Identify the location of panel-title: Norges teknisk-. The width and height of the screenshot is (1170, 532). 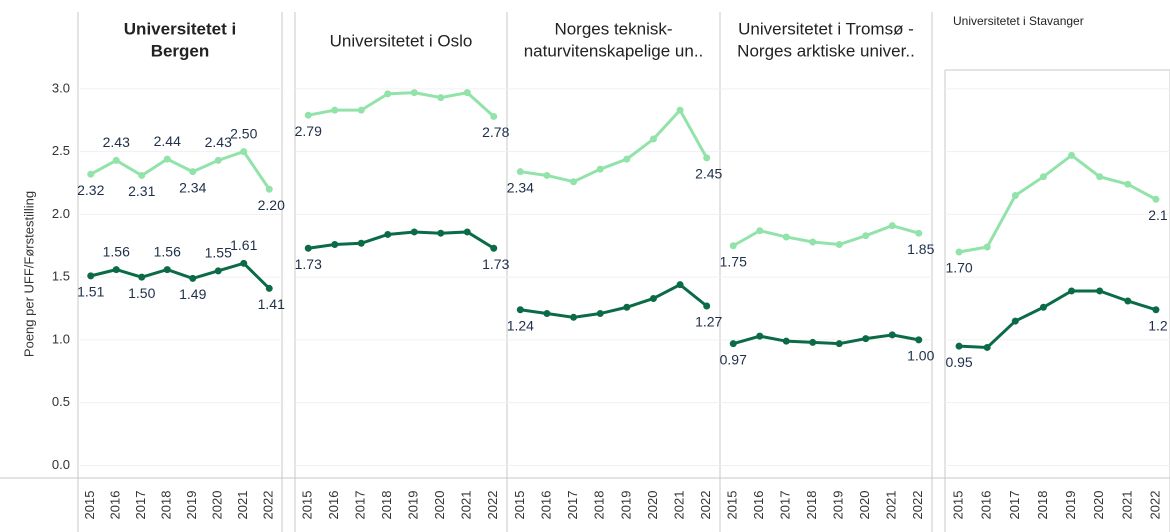
(613, 28).